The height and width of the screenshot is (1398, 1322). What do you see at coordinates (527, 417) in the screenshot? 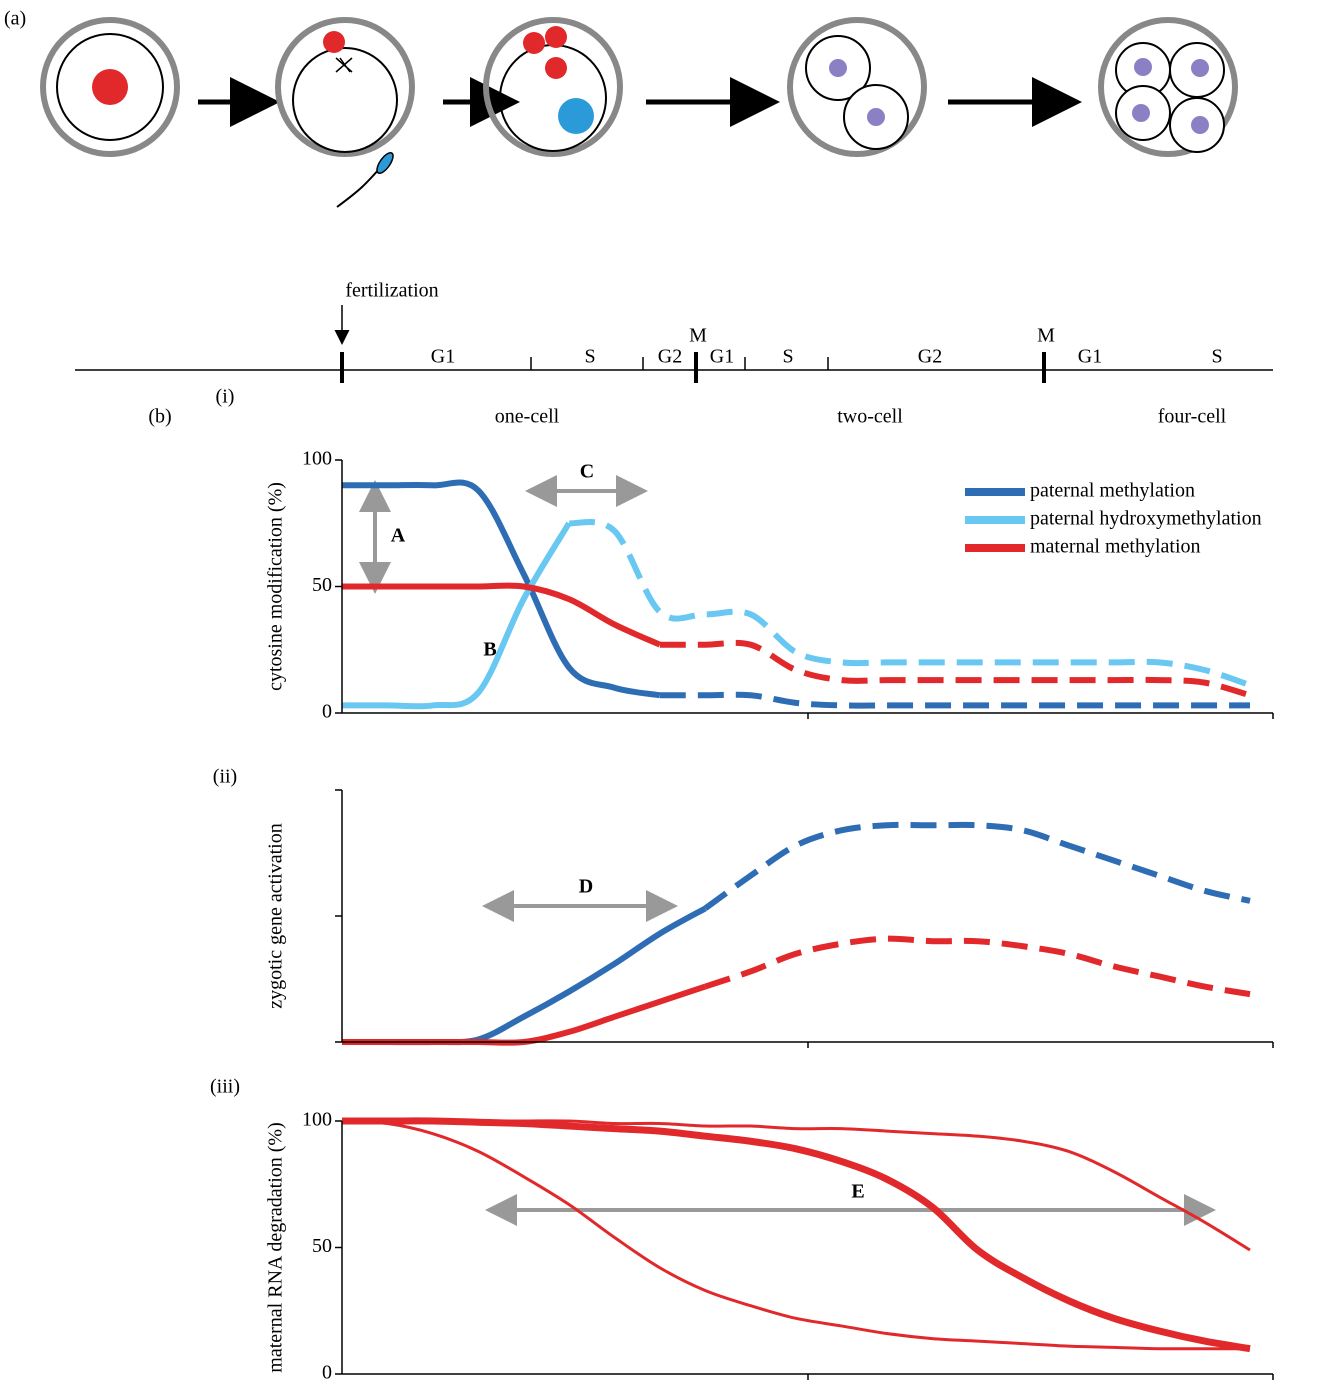
I see `stage-label: one-cell` at bounding box center [527, 417].